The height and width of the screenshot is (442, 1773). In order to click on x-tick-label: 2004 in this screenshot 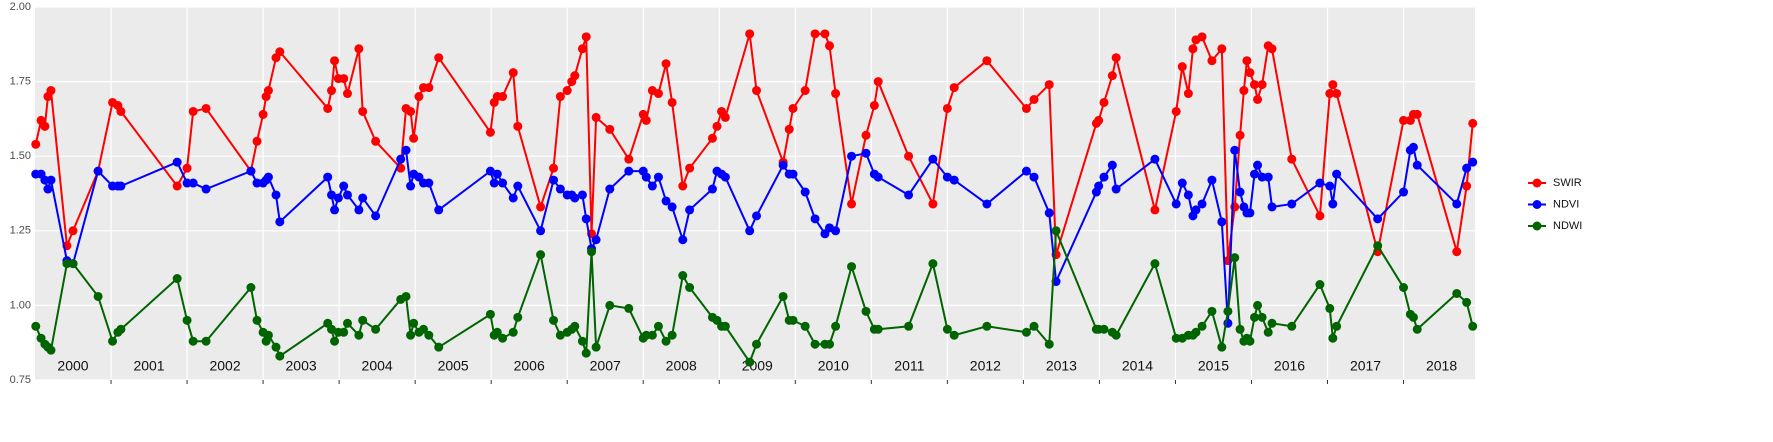, I will do `click(377, 366)`.